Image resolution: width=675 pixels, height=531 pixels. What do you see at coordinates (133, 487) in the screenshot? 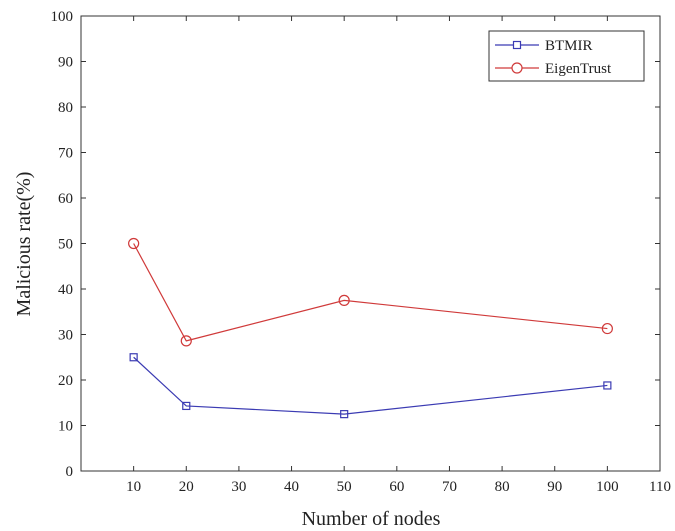
I see `x-tick-label: 10` at bounding box center [133, 487].